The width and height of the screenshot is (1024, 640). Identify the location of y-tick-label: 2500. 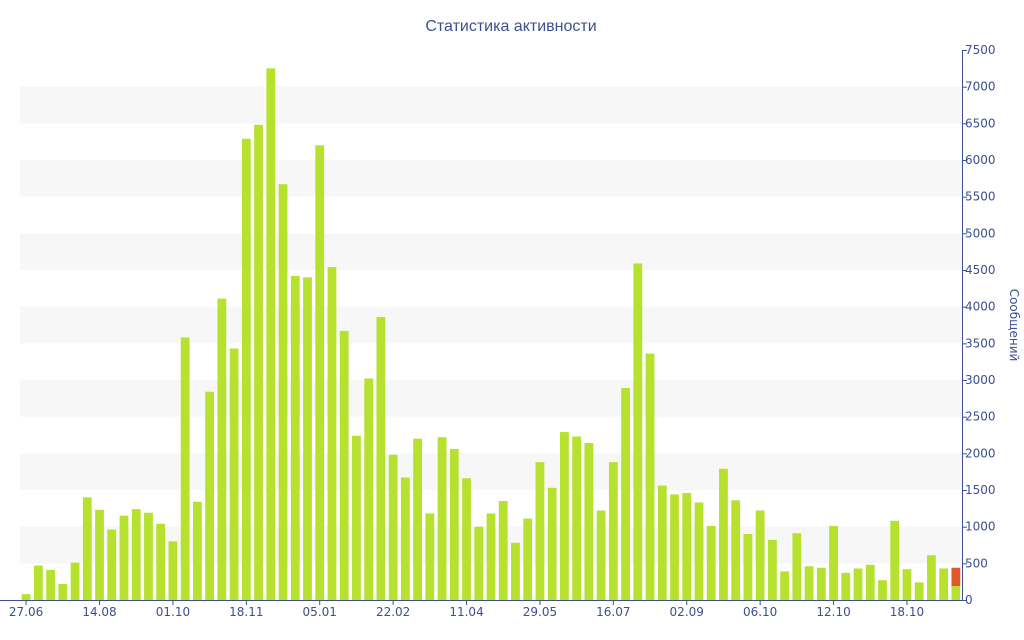
(980, 417).